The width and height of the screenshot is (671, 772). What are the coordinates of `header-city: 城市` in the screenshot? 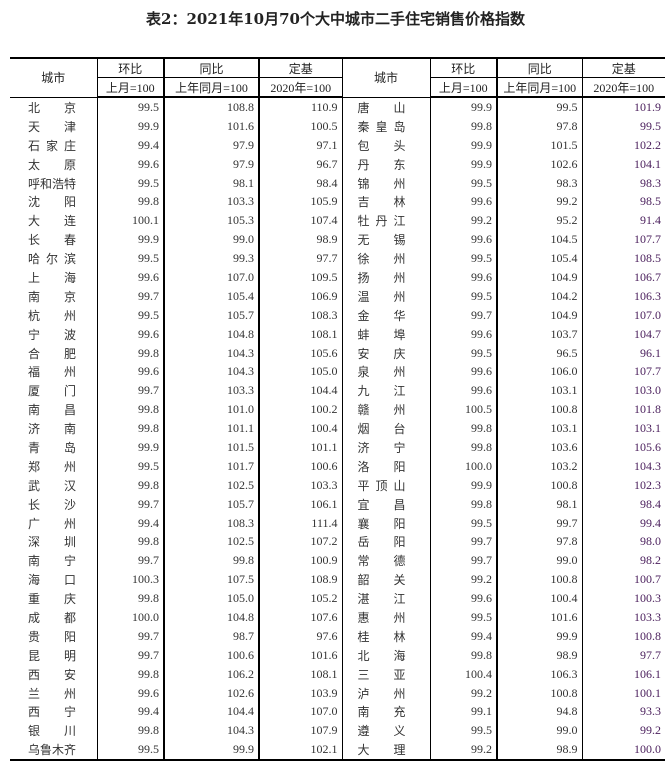 It's located at (54, 77).